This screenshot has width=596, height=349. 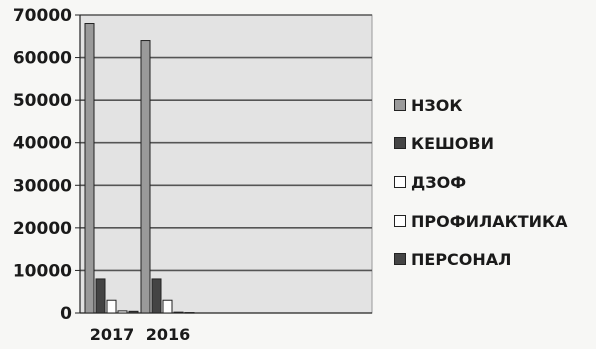 I want to click on y-tick-label: 0, so click(x=66, y=314).